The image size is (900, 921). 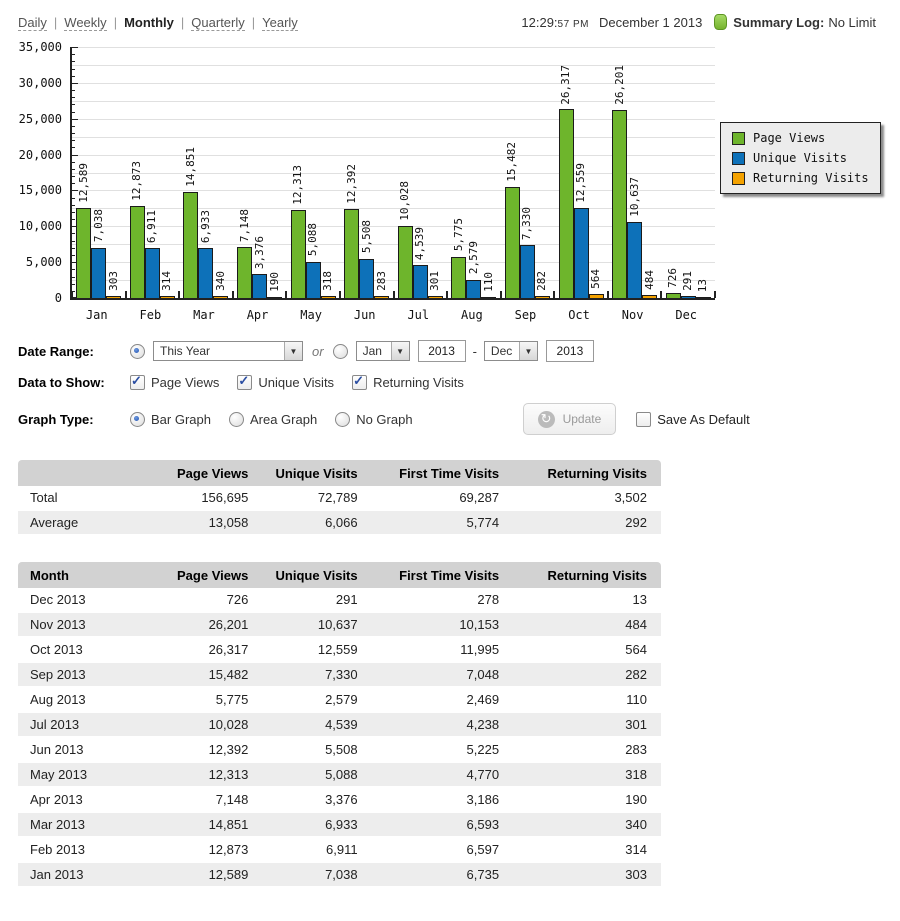 What do you see at coordinates (317, 750) in the screenshot?
I see `row-value-cell: 5,508` at bounding box center [317, 750].